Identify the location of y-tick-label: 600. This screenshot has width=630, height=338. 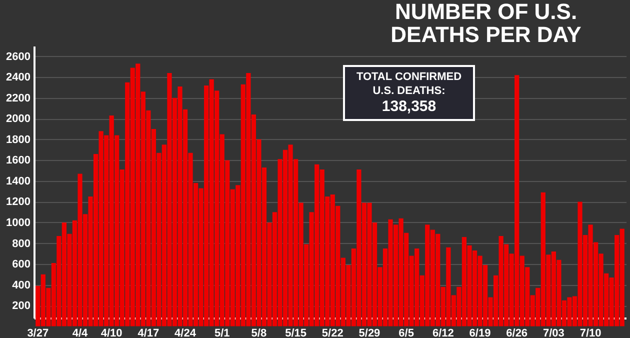
(21, 264).